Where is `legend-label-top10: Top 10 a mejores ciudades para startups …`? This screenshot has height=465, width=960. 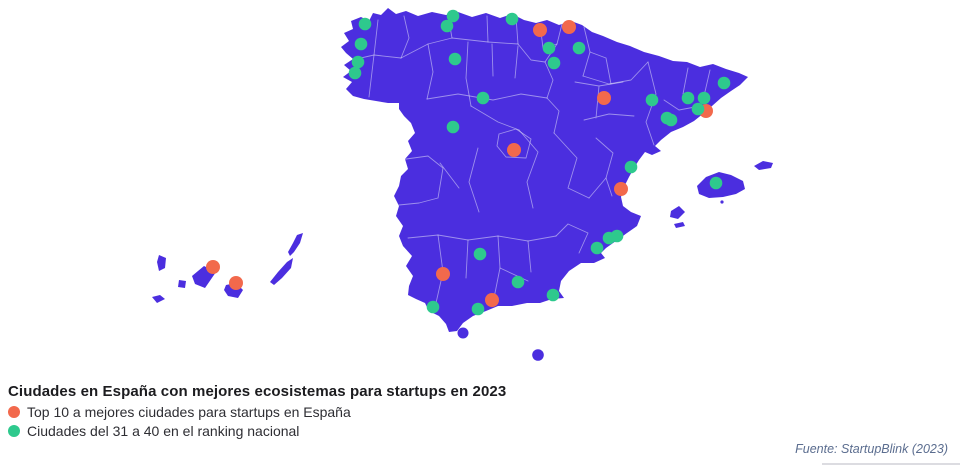 legend-label-top10: Top 10 a mejores ciudades para startups … is located at coordinates (189, 412).